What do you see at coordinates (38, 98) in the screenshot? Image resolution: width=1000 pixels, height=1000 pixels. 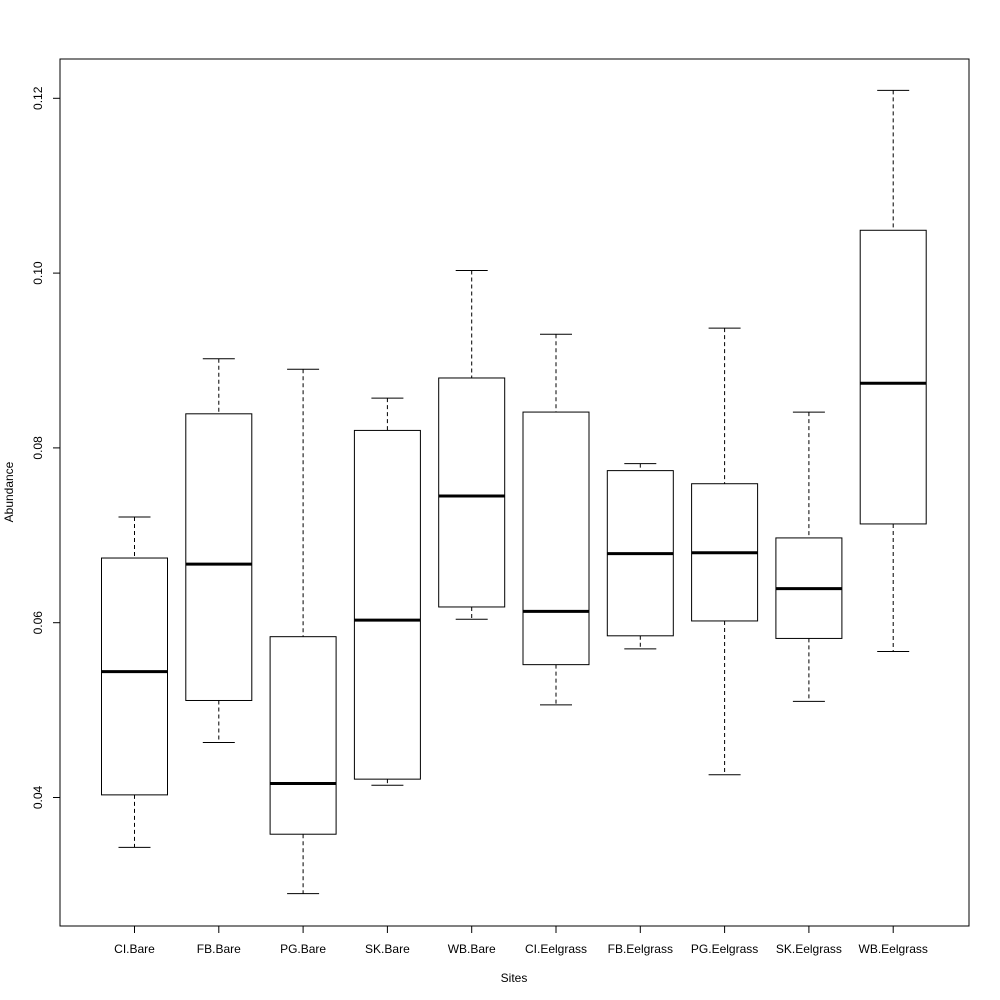 I see `y-tick-label: 0.12` at bounding box center [38, 98].